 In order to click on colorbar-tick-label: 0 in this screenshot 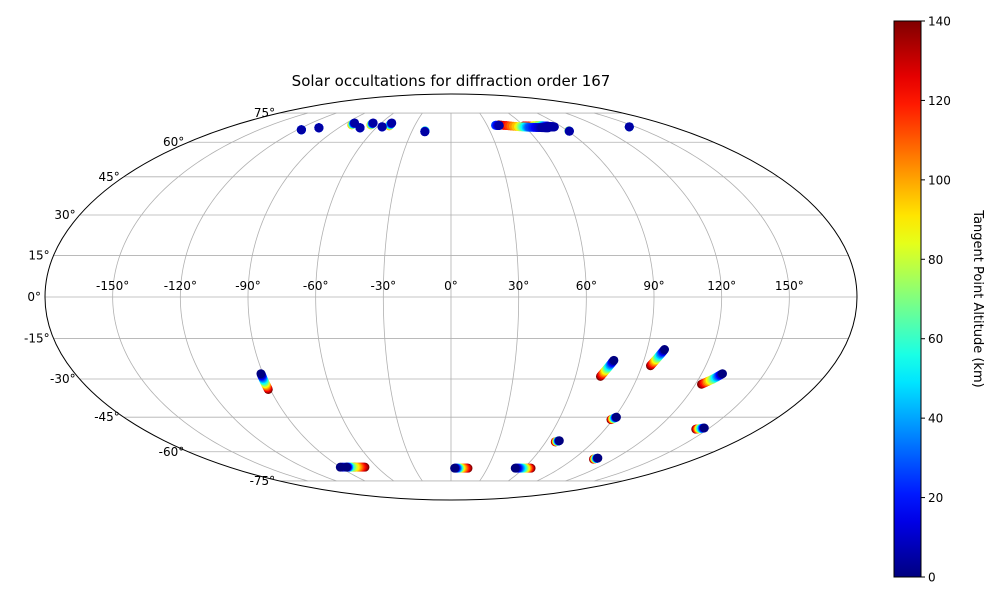, I will do `click(932, 578)`.